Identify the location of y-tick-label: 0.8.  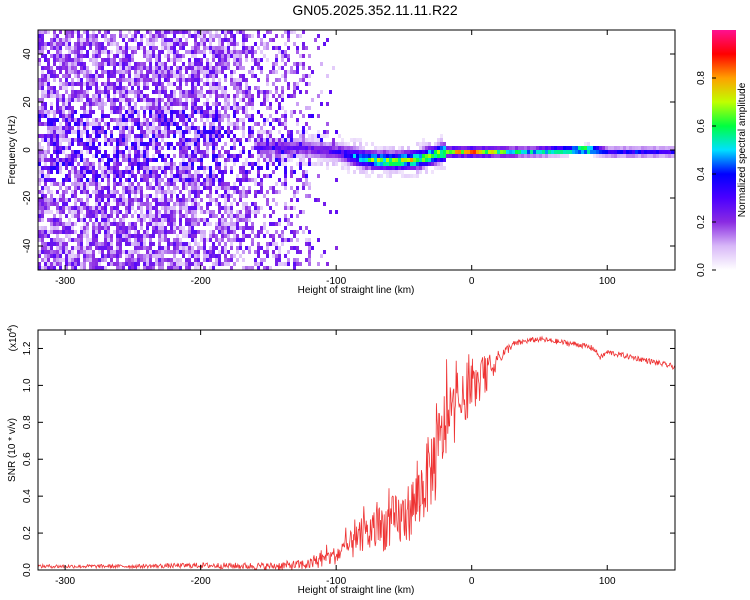
(27, 422).